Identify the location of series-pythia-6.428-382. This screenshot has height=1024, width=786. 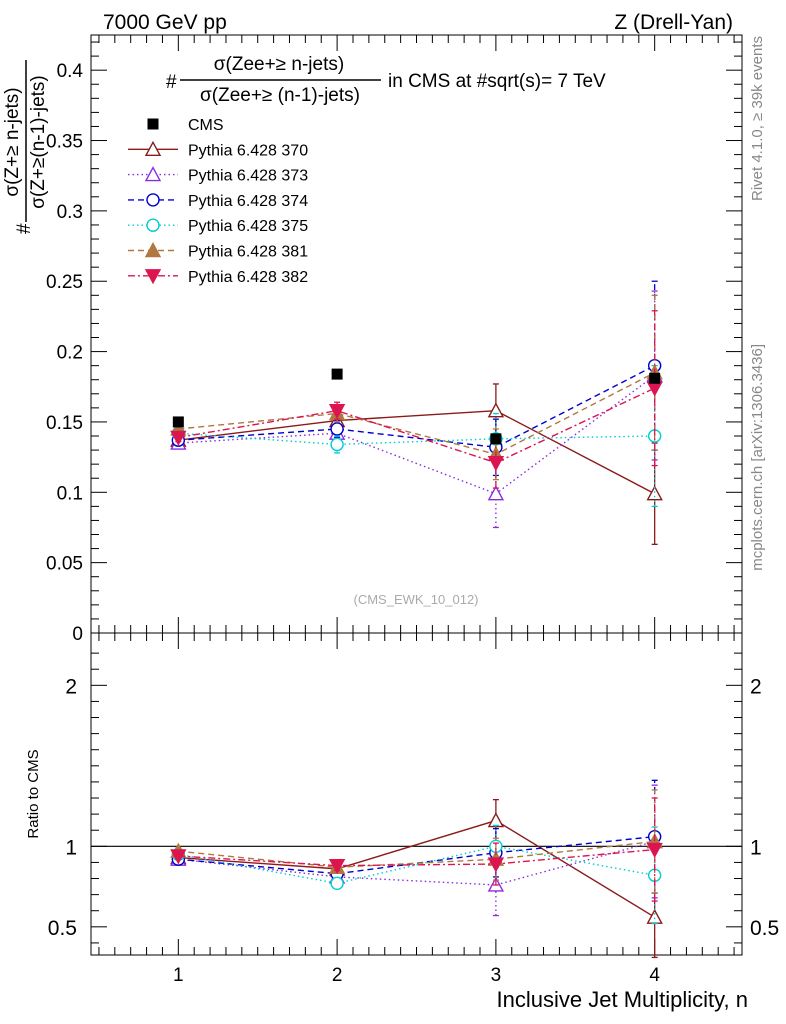
(416, 849).